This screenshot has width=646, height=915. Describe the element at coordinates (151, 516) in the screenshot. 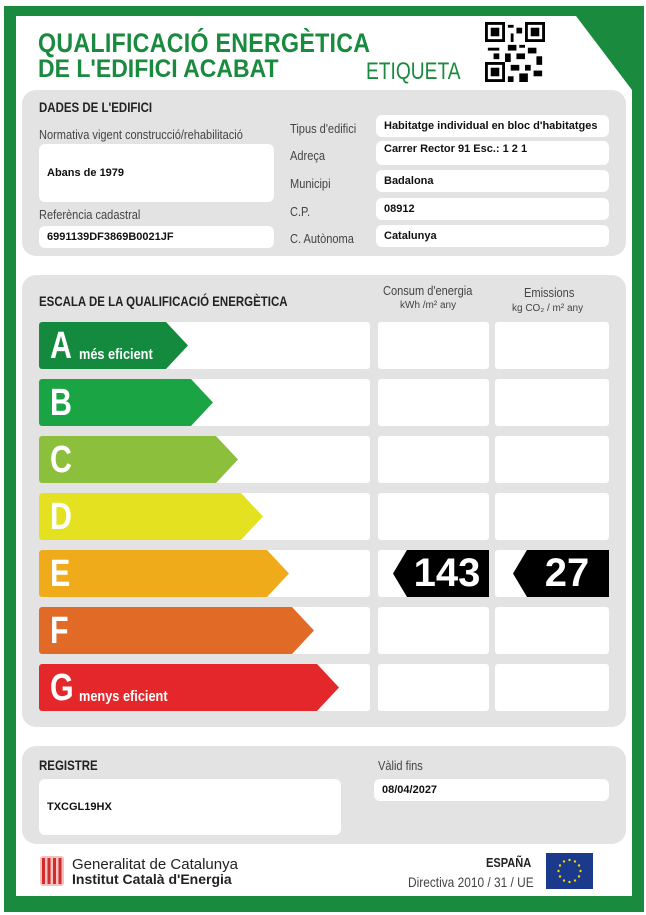

I see `class-bar-d: D` at that location.